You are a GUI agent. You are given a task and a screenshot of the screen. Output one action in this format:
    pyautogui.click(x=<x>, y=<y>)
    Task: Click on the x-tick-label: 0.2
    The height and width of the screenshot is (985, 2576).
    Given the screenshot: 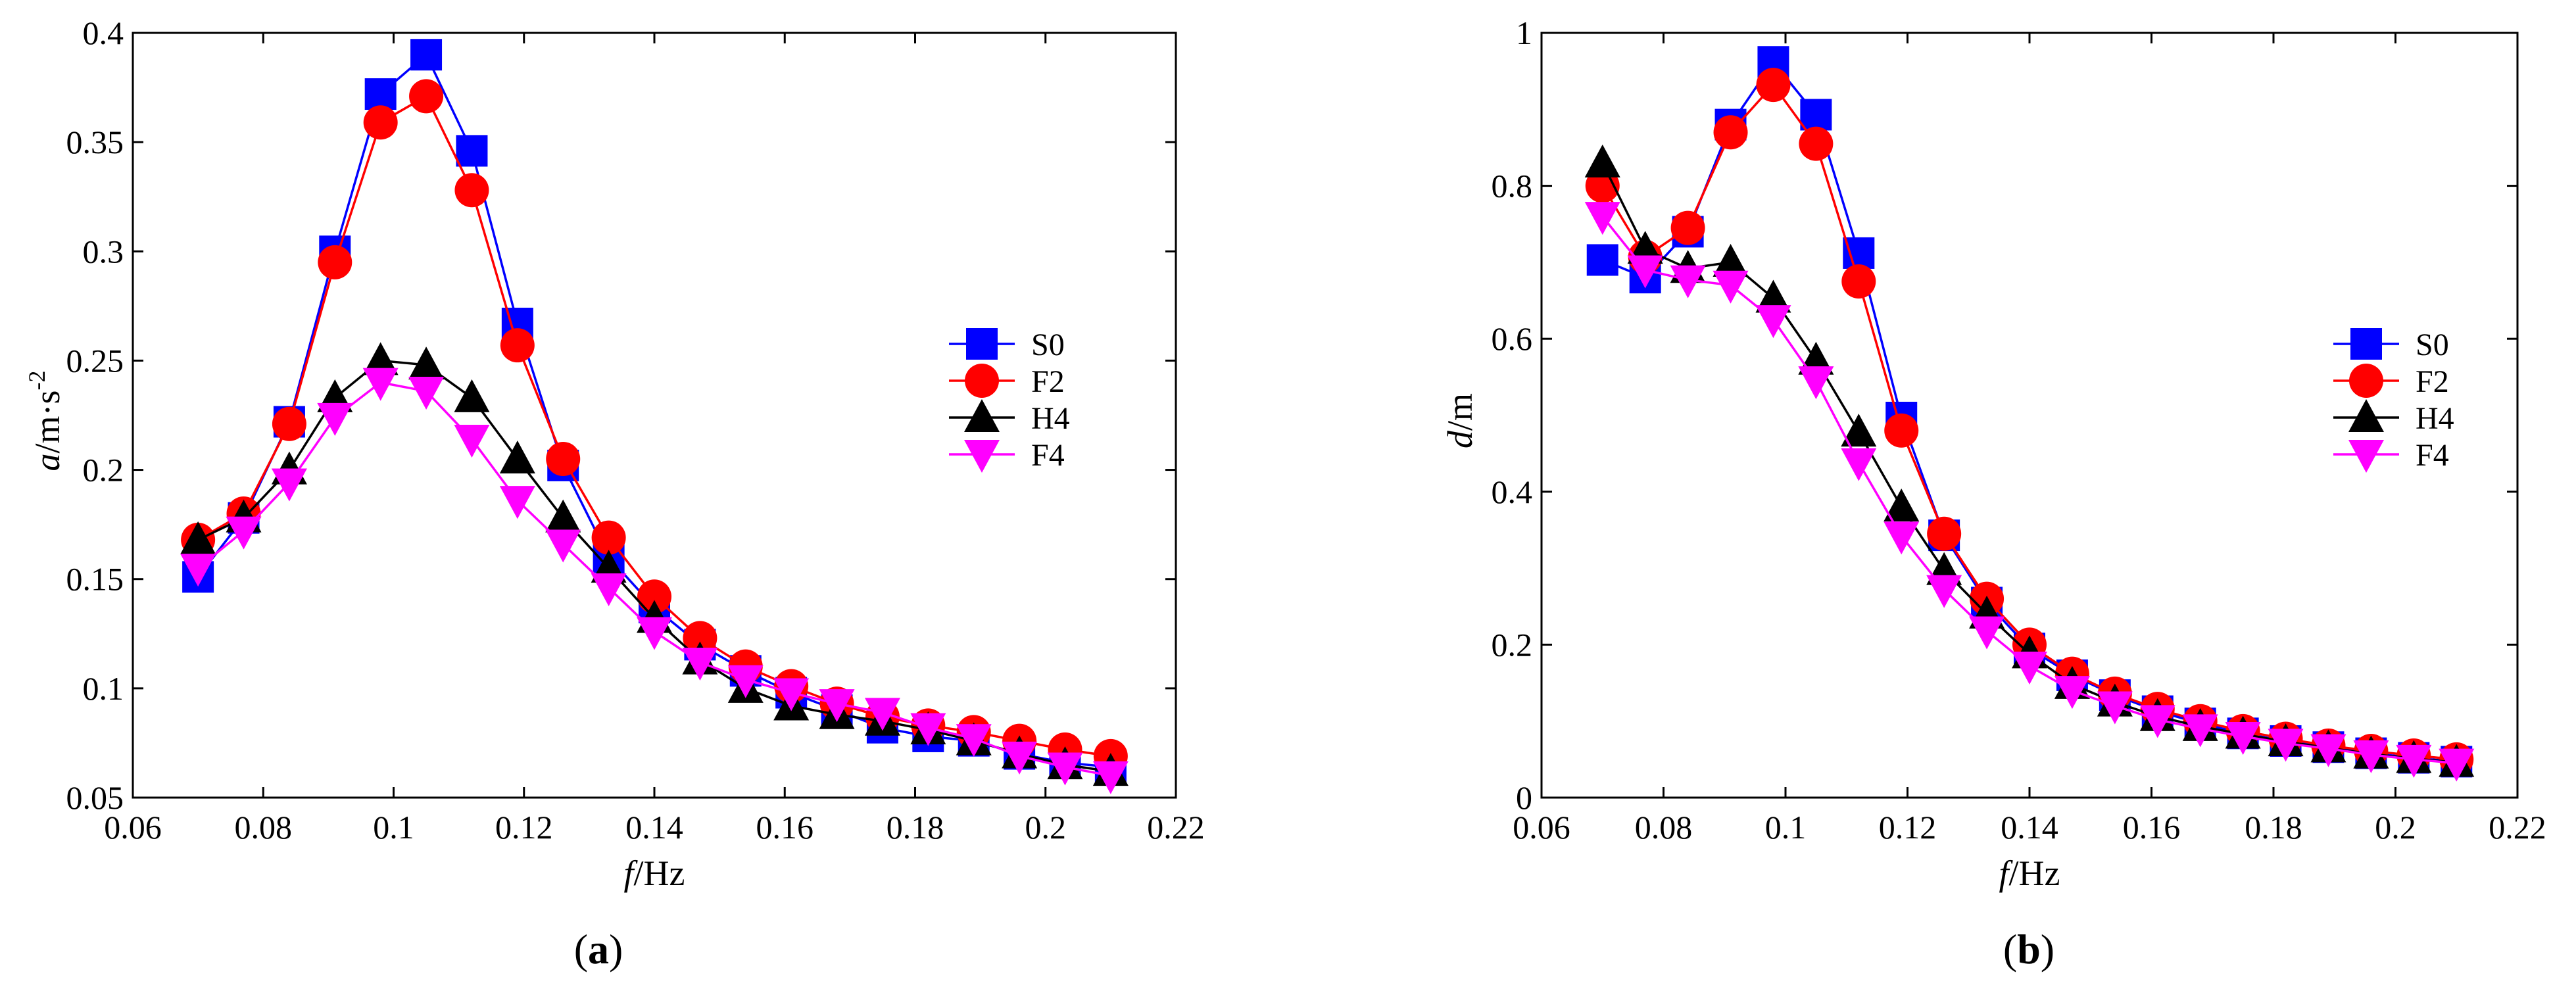 What is the action you would take?
    pyautogui.click(x=2395, y=827)
    